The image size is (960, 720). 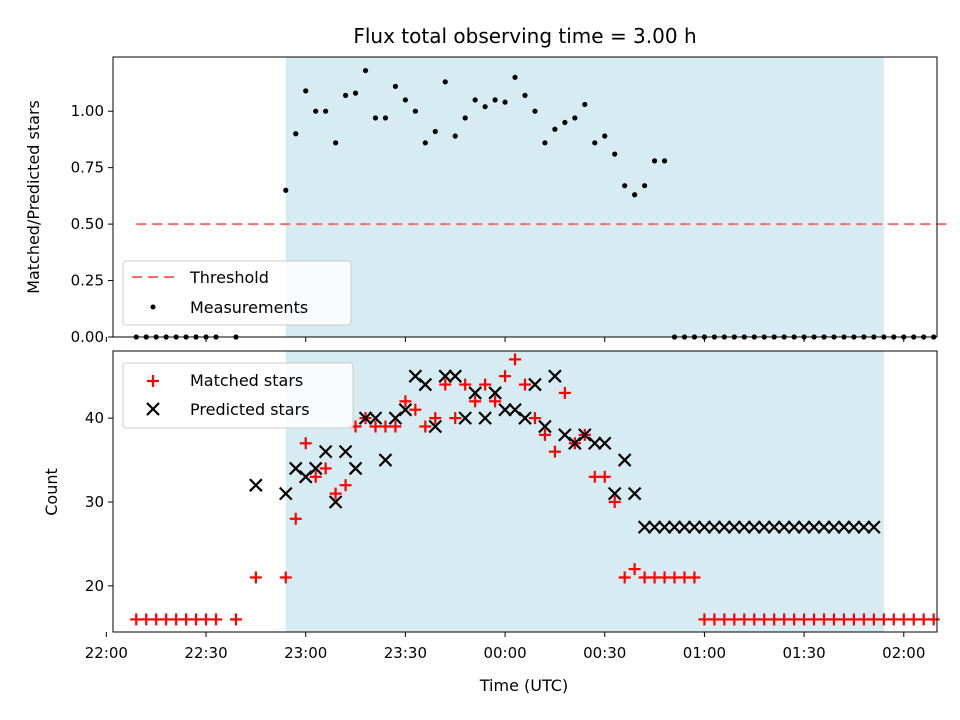 I want to click on bottom-y-tick-label: 30, so click(x=94, y=502).